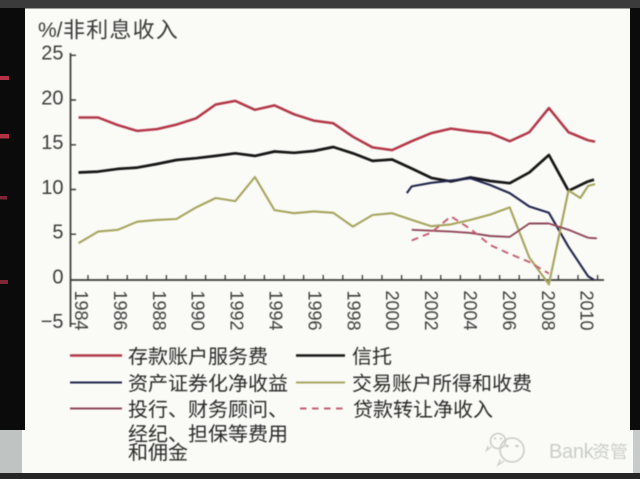 The width and height of the screenshot is (640, 479). What do you see at coordinates (431, 311) in the screenshot?
I see `svg-text: 2002` at bounding box center [431, 311].